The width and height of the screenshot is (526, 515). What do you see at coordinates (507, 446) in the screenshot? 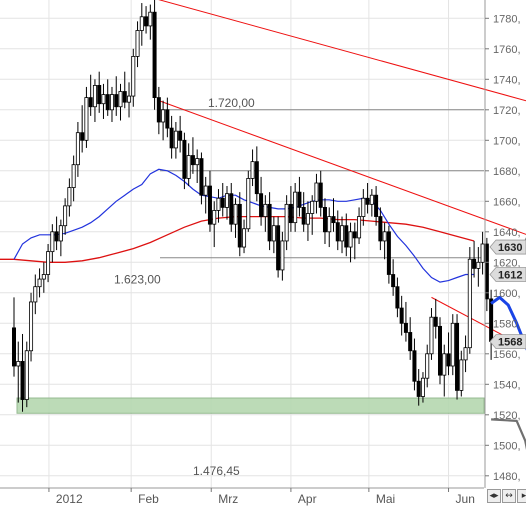
I see `y-tick-label: 1500,` at bounding box center [507, 446].